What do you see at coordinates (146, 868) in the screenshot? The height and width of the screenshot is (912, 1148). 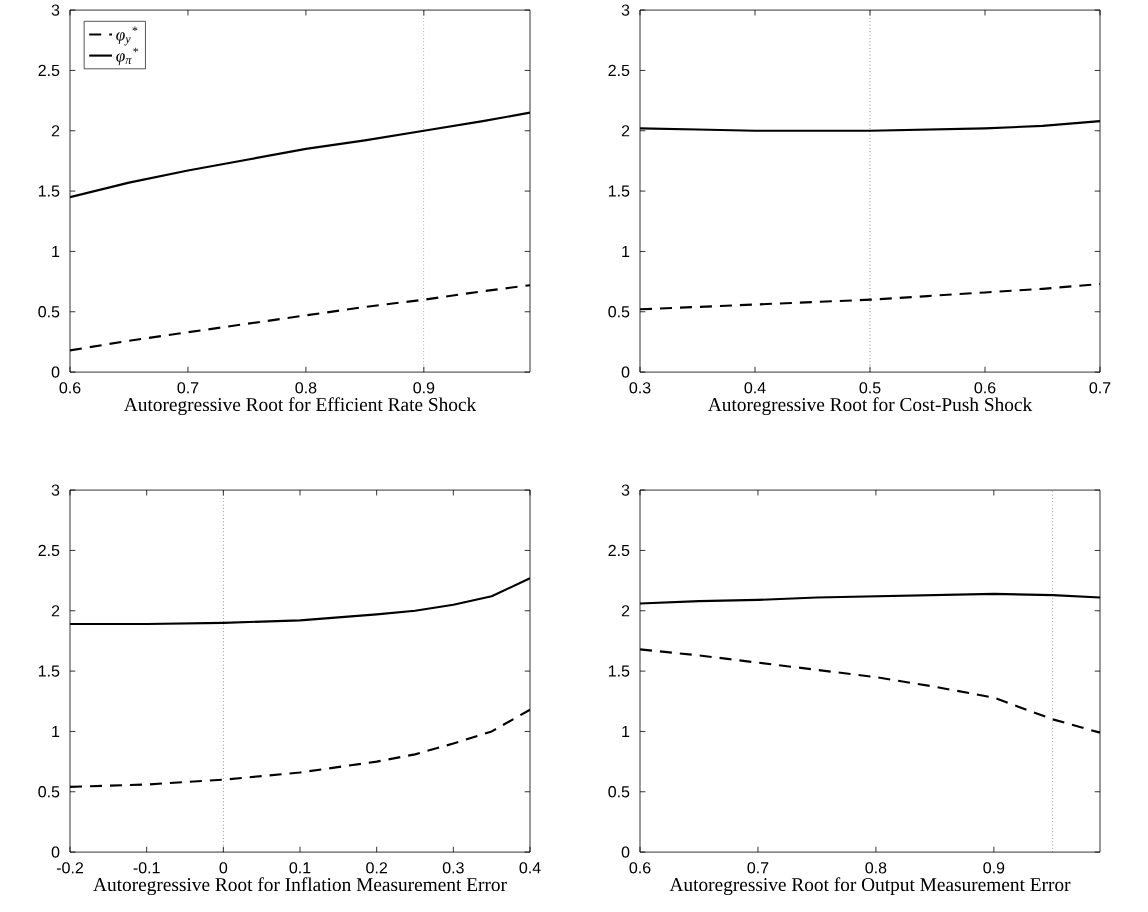 I see `x-tick-label: -0.1` at bounding box center [146, 868].